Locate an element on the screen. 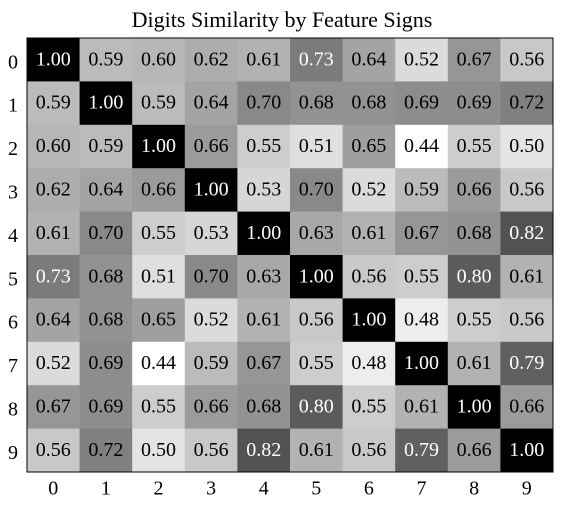 The image size is (564, 510). cell-label: 0.59 is located at coordinates (105, 59).